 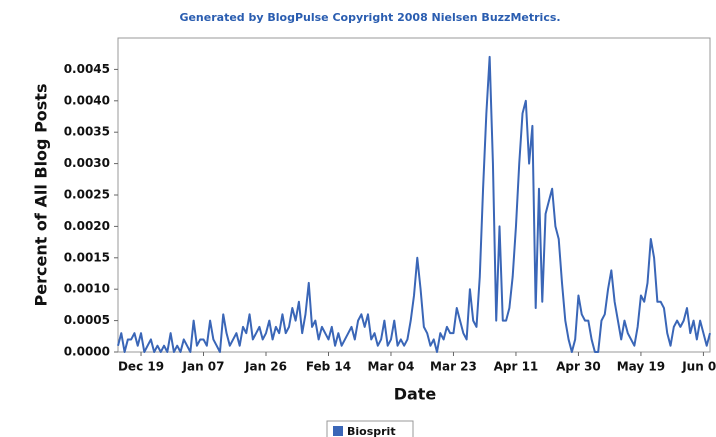 What do you see at coordinates (87, 320) in the screenshot?
I see `y-tick-label: 0.0005` at bounding box center [87, 320].